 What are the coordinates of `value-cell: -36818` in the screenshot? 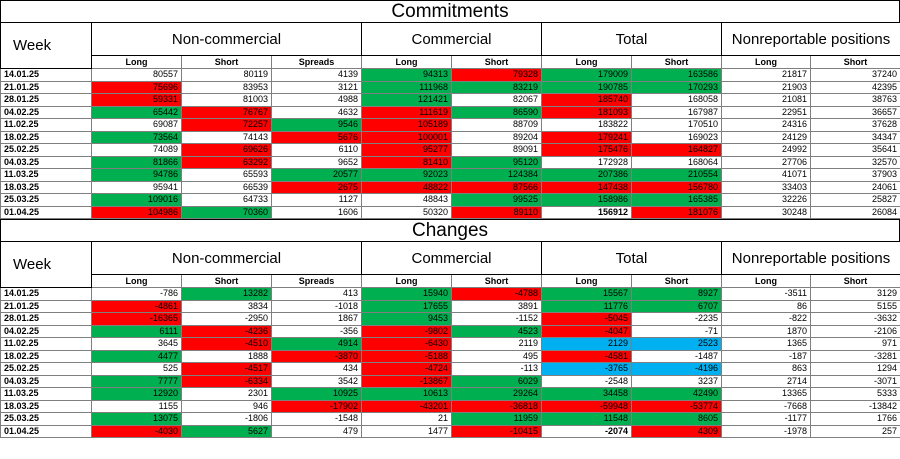 It's located at (496, 406).